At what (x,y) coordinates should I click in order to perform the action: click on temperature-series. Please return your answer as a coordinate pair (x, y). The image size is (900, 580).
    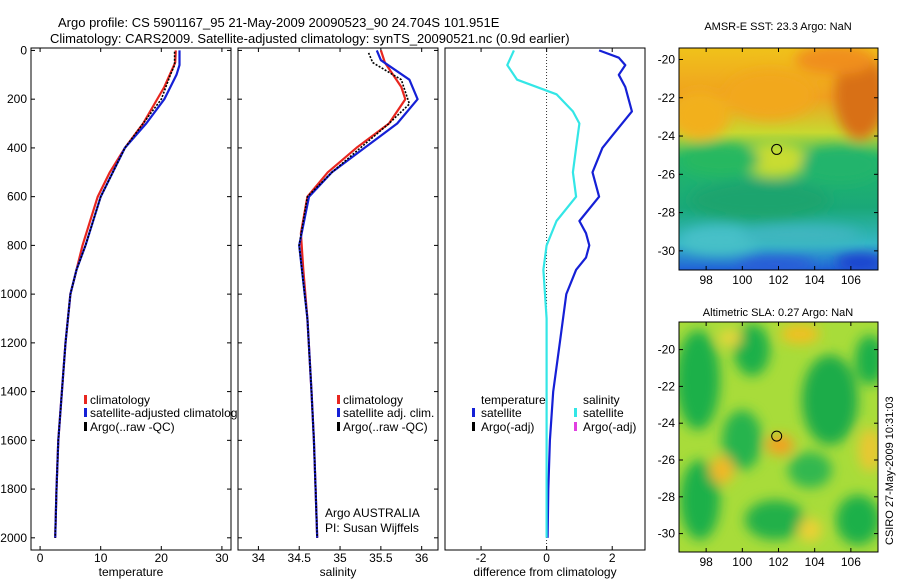
    Looking at the image, I should click on (117, 294).